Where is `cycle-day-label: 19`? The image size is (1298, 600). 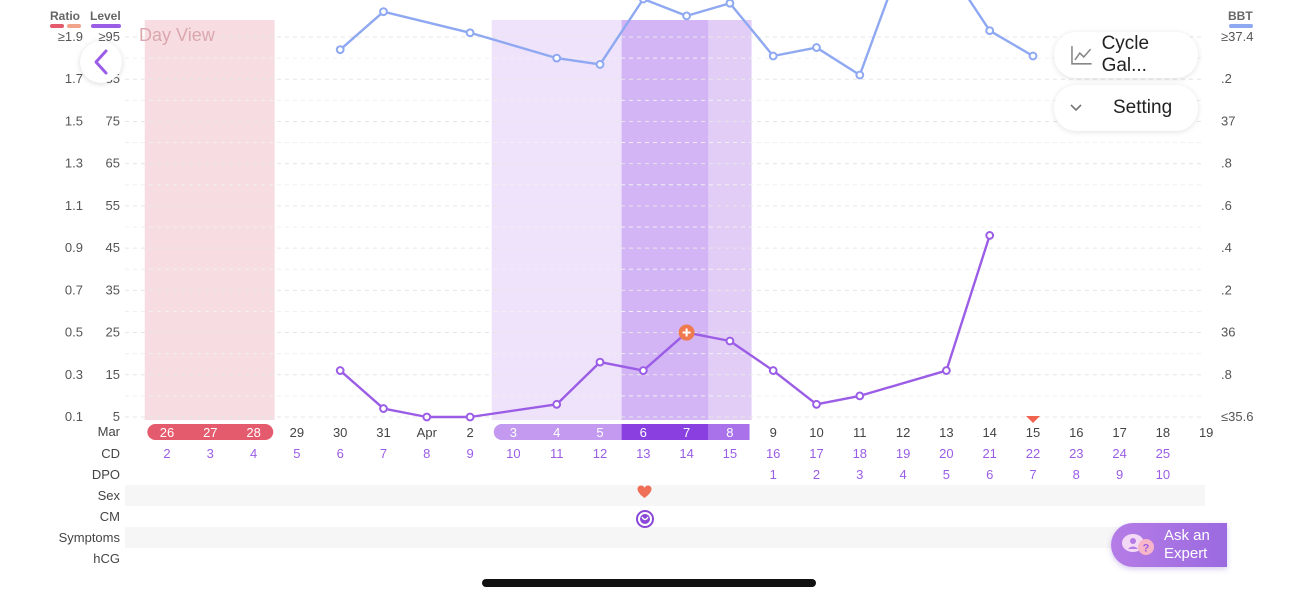
cycle-day-label: 19 is located at coordinates (903, 453).